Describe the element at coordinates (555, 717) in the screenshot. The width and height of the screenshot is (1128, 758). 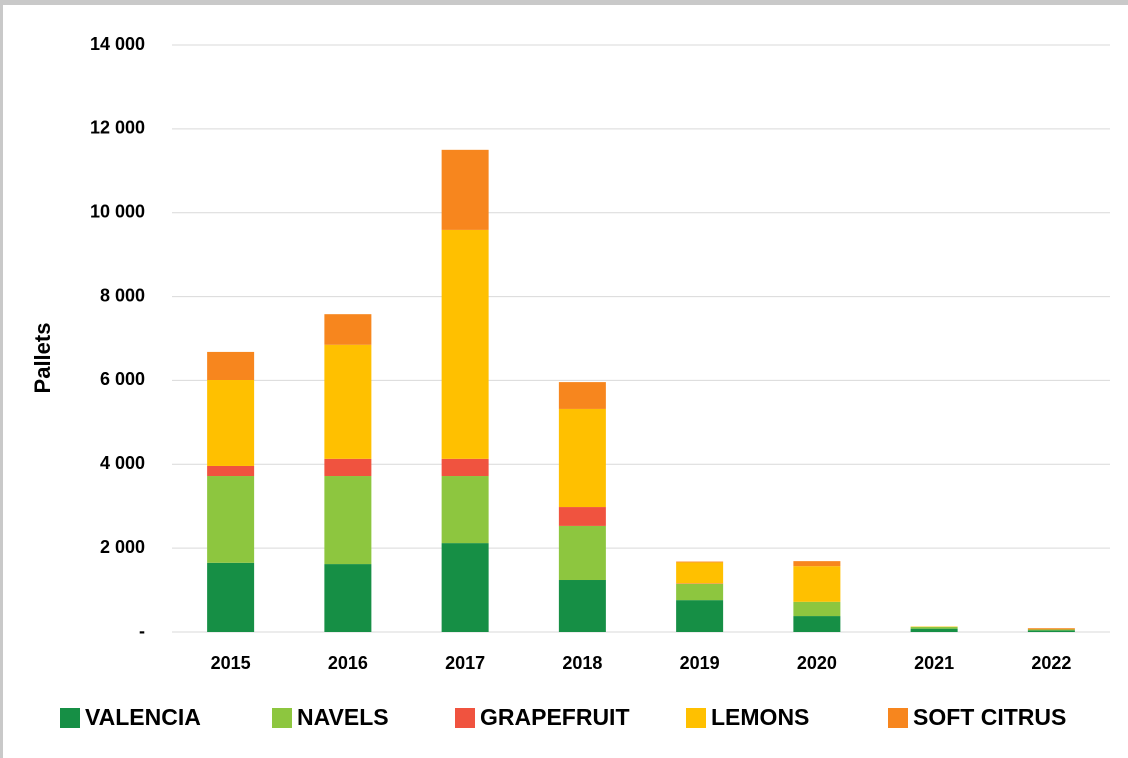
I see `legend-label: GRAPEFRUIT` at that location.